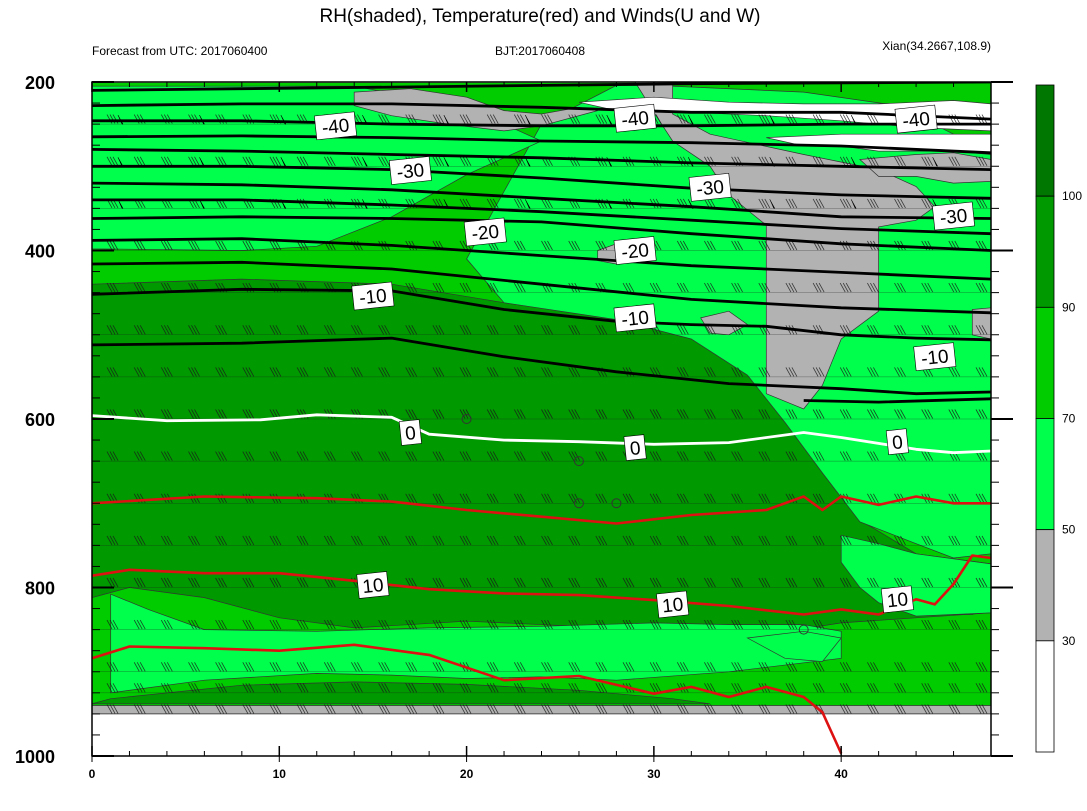  What do you see at coordinates (841, 774) in the screenshot?
I see `x-tick-label-4: 40` at bounding box center [841, 774].